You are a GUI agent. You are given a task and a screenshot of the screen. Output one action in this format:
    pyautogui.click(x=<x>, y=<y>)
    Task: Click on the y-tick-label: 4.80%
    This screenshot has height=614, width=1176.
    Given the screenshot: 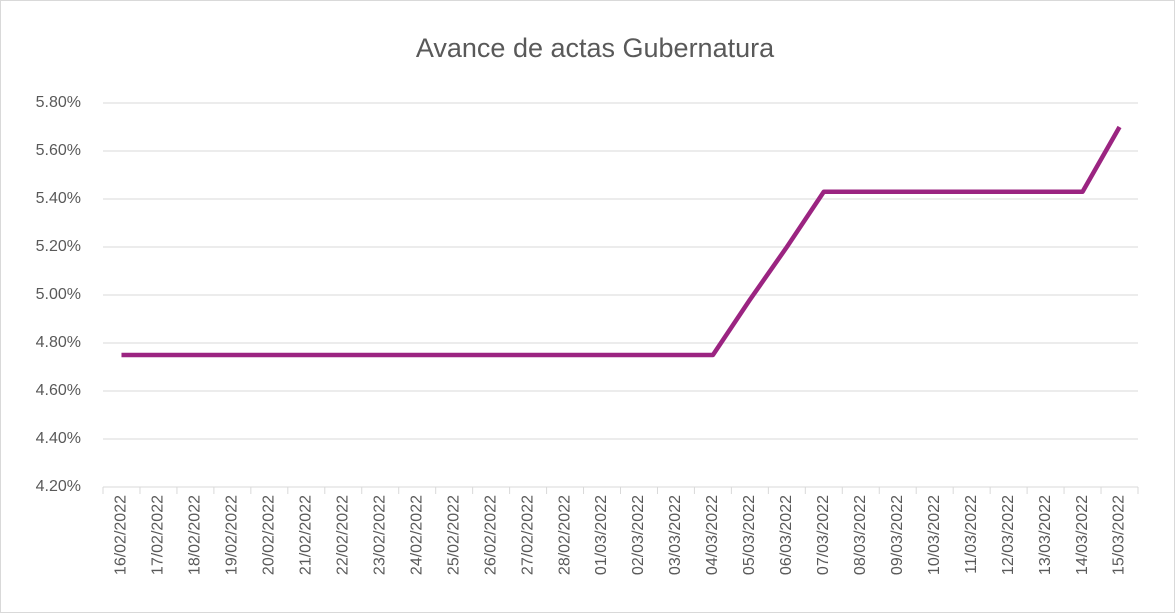 What is the action you would take?
    pyautogui.click(x=58, y=342)
    